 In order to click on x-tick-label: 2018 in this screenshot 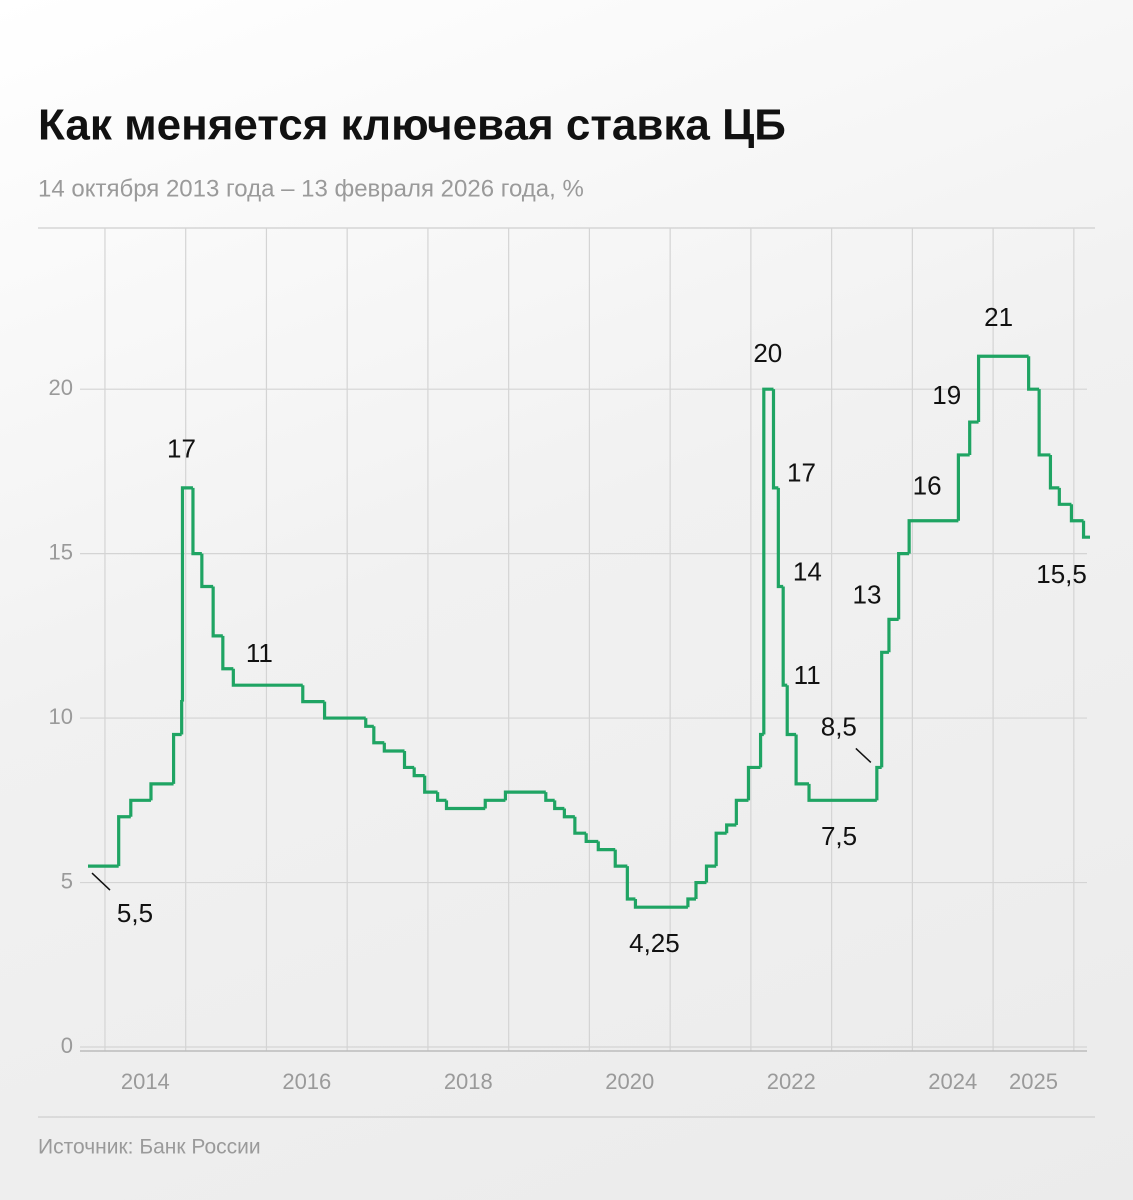, I will do `click(468, 1081)`.